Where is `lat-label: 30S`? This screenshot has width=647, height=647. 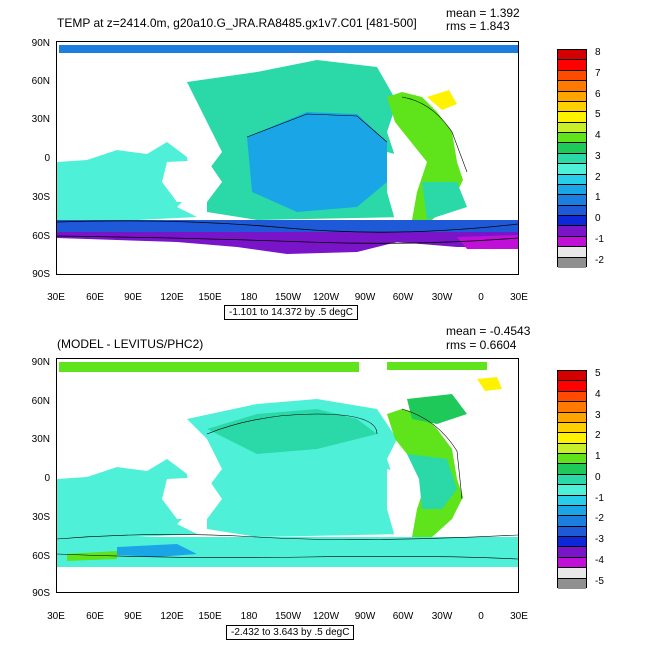 lat-label: 30S is located at coordinates (41, 517).